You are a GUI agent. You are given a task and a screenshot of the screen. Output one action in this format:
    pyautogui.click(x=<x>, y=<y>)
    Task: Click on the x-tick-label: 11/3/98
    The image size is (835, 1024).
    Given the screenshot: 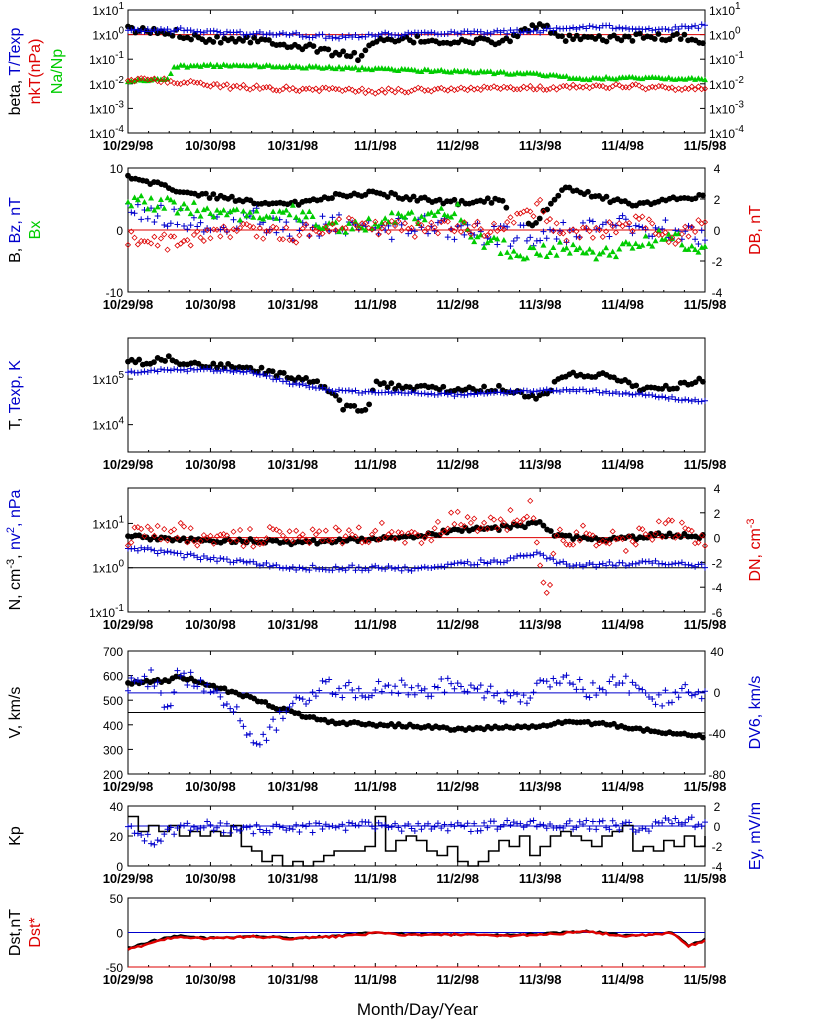 What is the action you would take?
    pyautogui.click(x=540, y=464)
    